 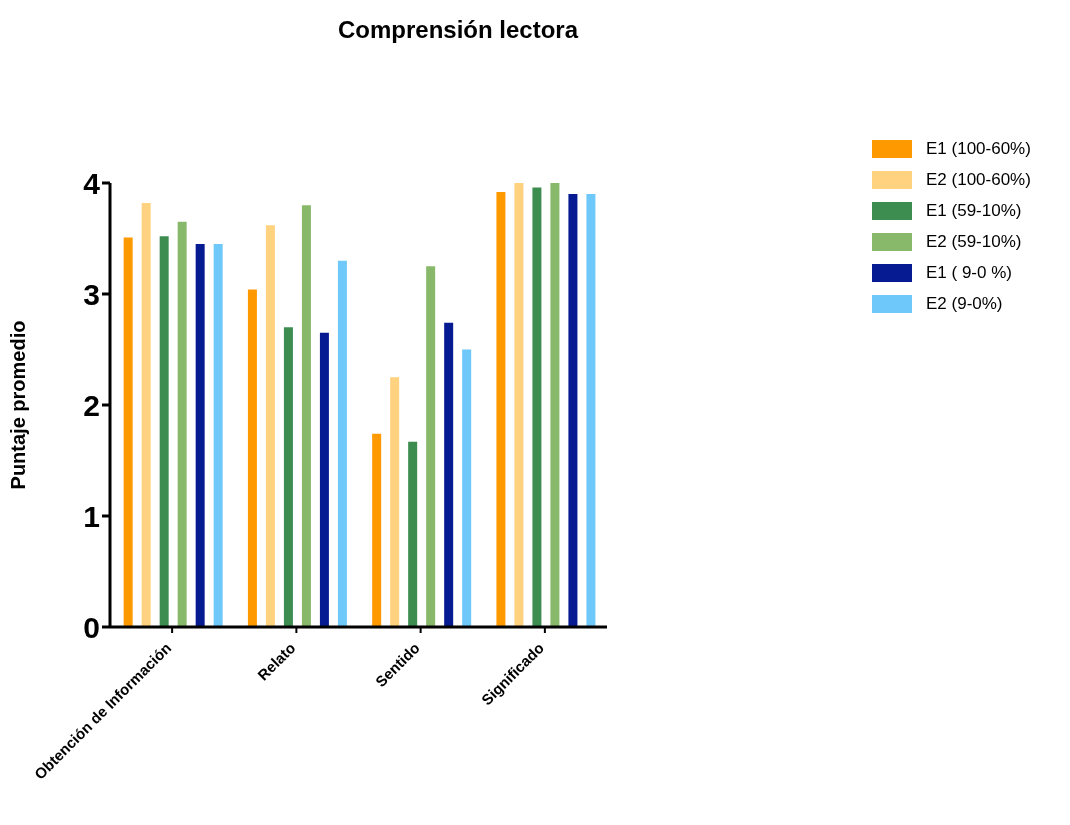 I want to click on y-tick-label: 2, so click(x=91, y=405).